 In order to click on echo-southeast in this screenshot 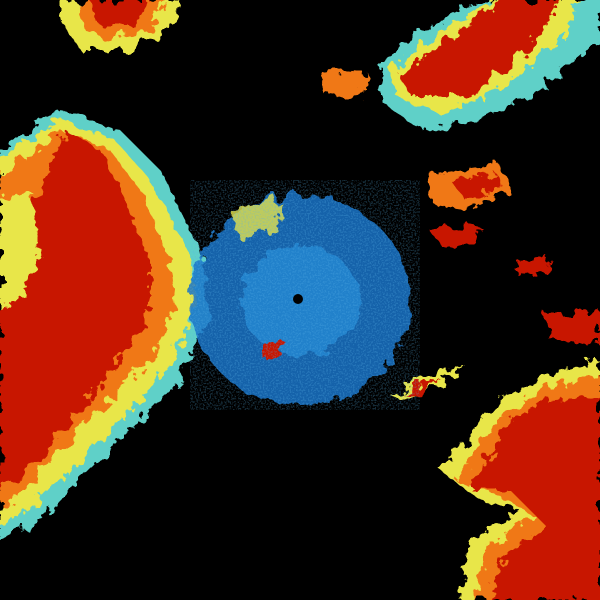, I will do `click(520, 480)`.